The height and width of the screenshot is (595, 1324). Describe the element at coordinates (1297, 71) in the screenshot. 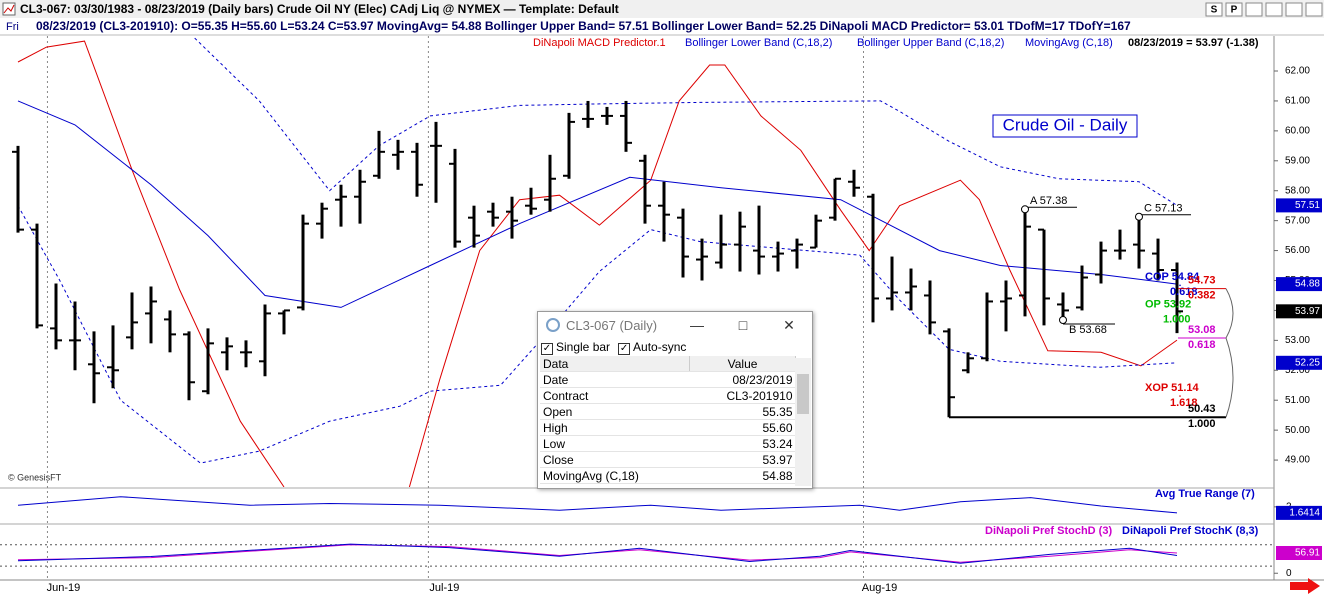

I see `y-tick-label: 62.00` at that location.